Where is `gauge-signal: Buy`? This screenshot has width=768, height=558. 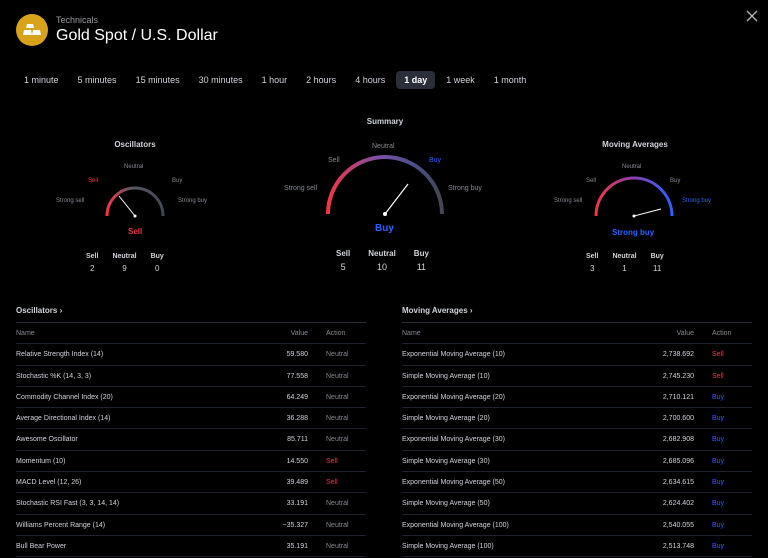
gauge-signal: Buy is located at coordinates (384, 228).